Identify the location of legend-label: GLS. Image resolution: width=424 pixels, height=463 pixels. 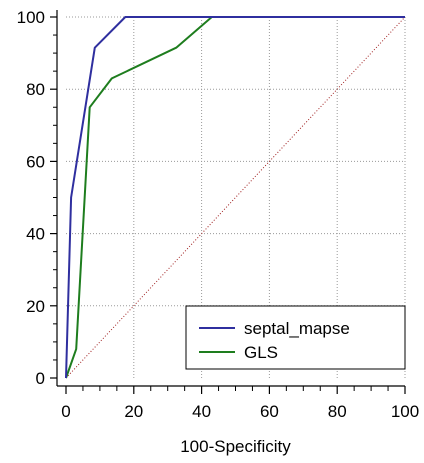
(261, 352).